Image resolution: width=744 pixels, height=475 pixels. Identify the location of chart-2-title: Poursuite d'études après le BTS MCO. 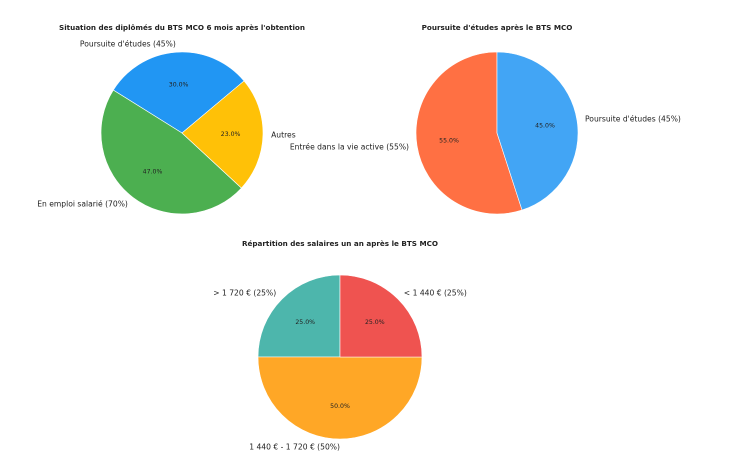
(497, 27).